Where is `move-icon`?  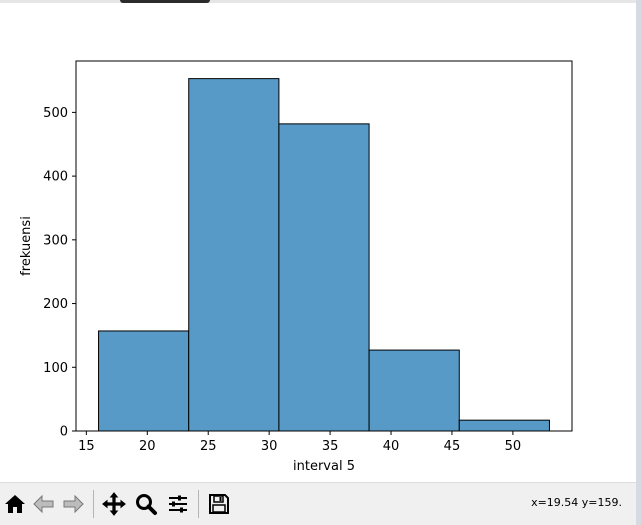 move-icon is located at coordinates (114, 504).